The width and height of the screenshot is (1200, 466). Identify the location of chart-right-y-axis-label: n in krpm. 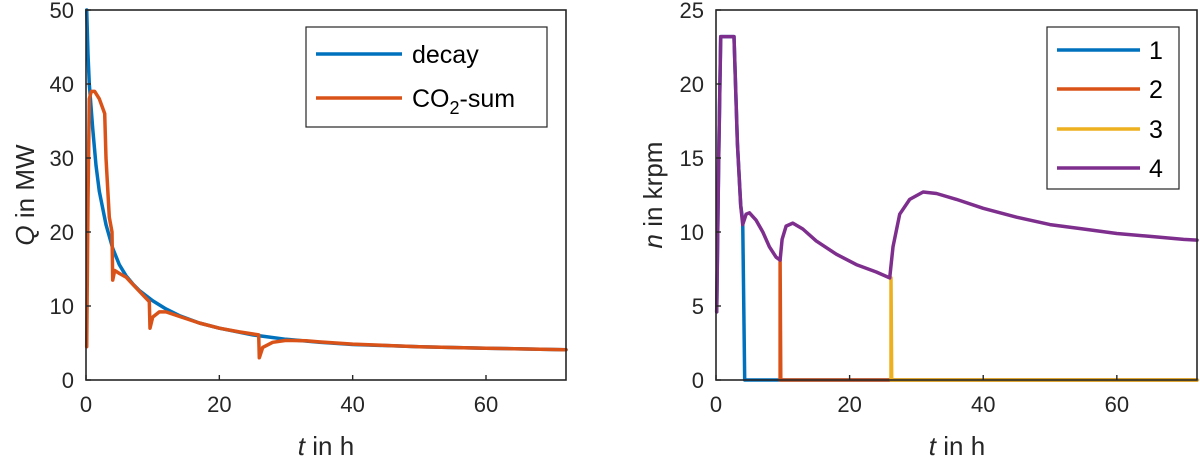
(653, 195).